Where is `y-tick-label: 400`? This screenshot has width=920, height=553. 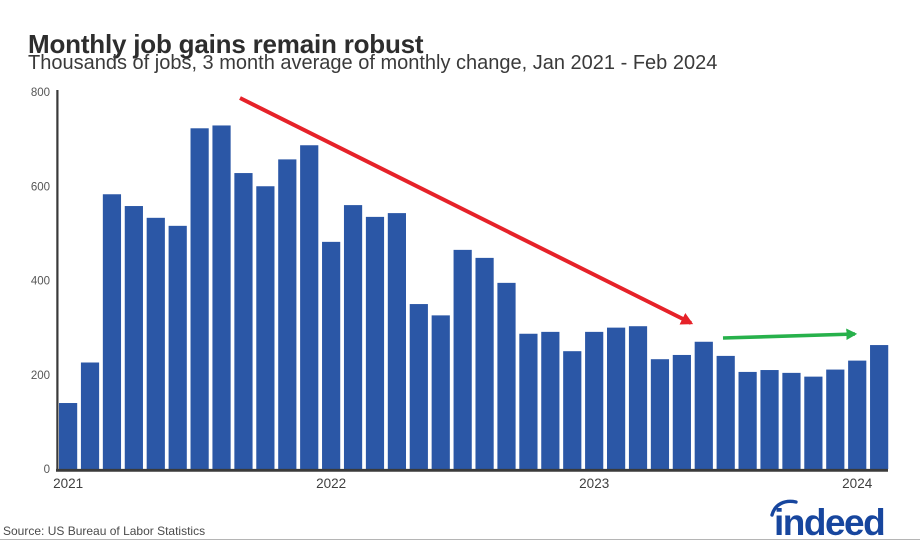 y-tick-label: 400 is located at coordinates (40, 282).